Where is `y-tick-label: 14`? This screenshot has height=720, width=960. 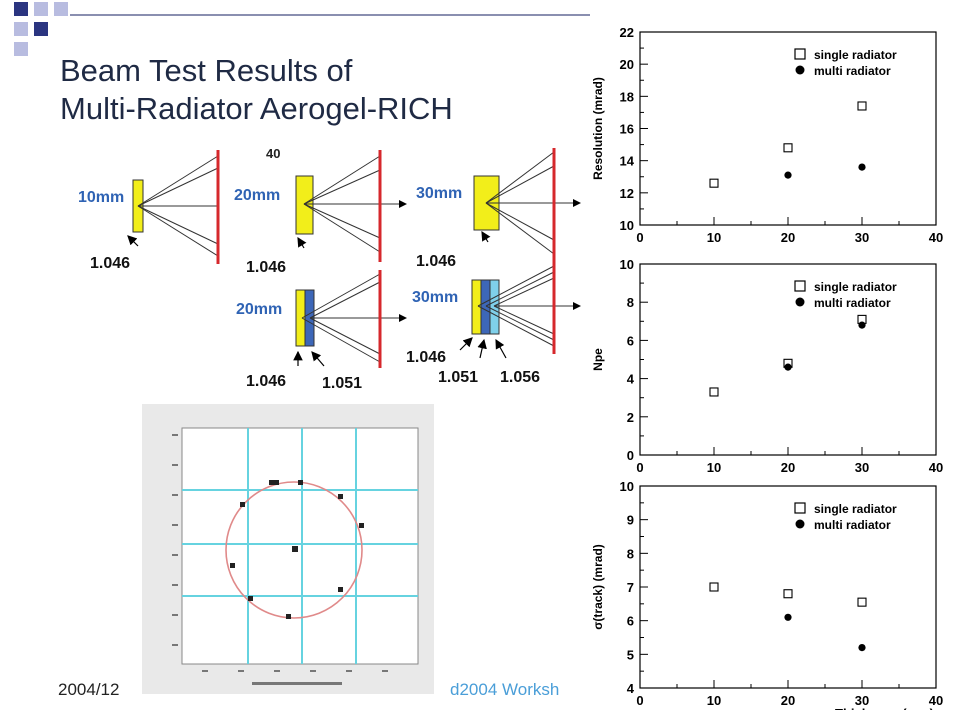 y-tick-label: 14 is located at coordinates (627, 161).